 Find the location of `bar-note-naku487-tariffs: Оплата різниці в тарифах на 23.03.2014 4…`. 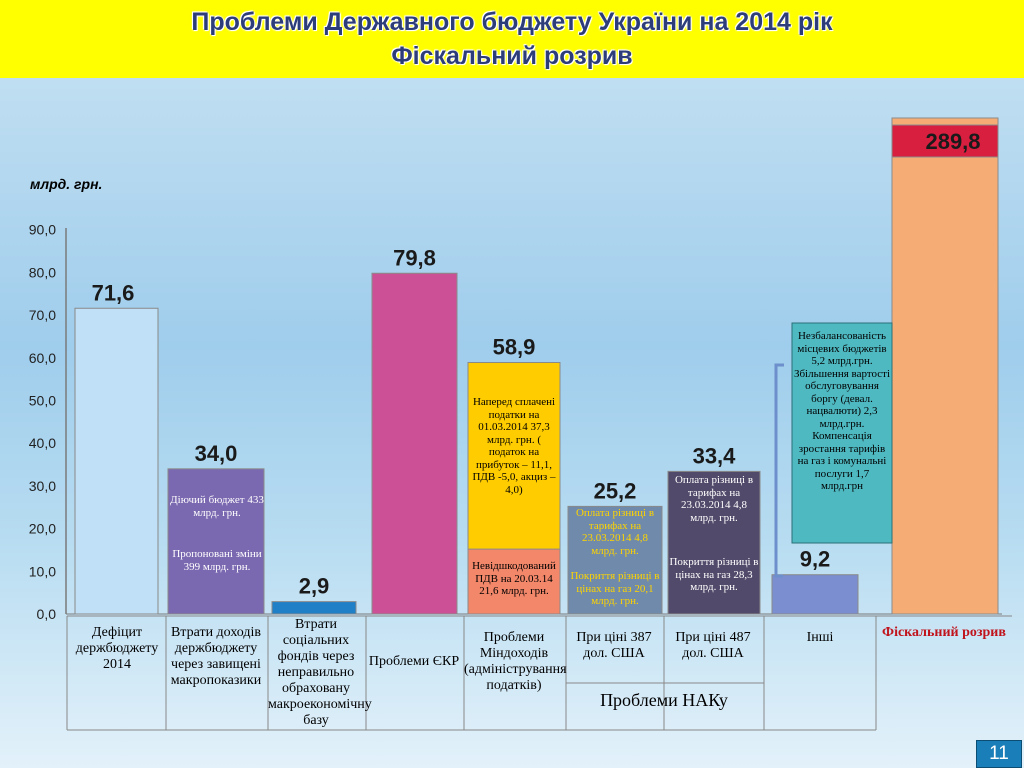

bar-note-naku487-tariffs: Оплата різниці в тарифах на 23.03.2014 4… is located at coordinates (714, 499).